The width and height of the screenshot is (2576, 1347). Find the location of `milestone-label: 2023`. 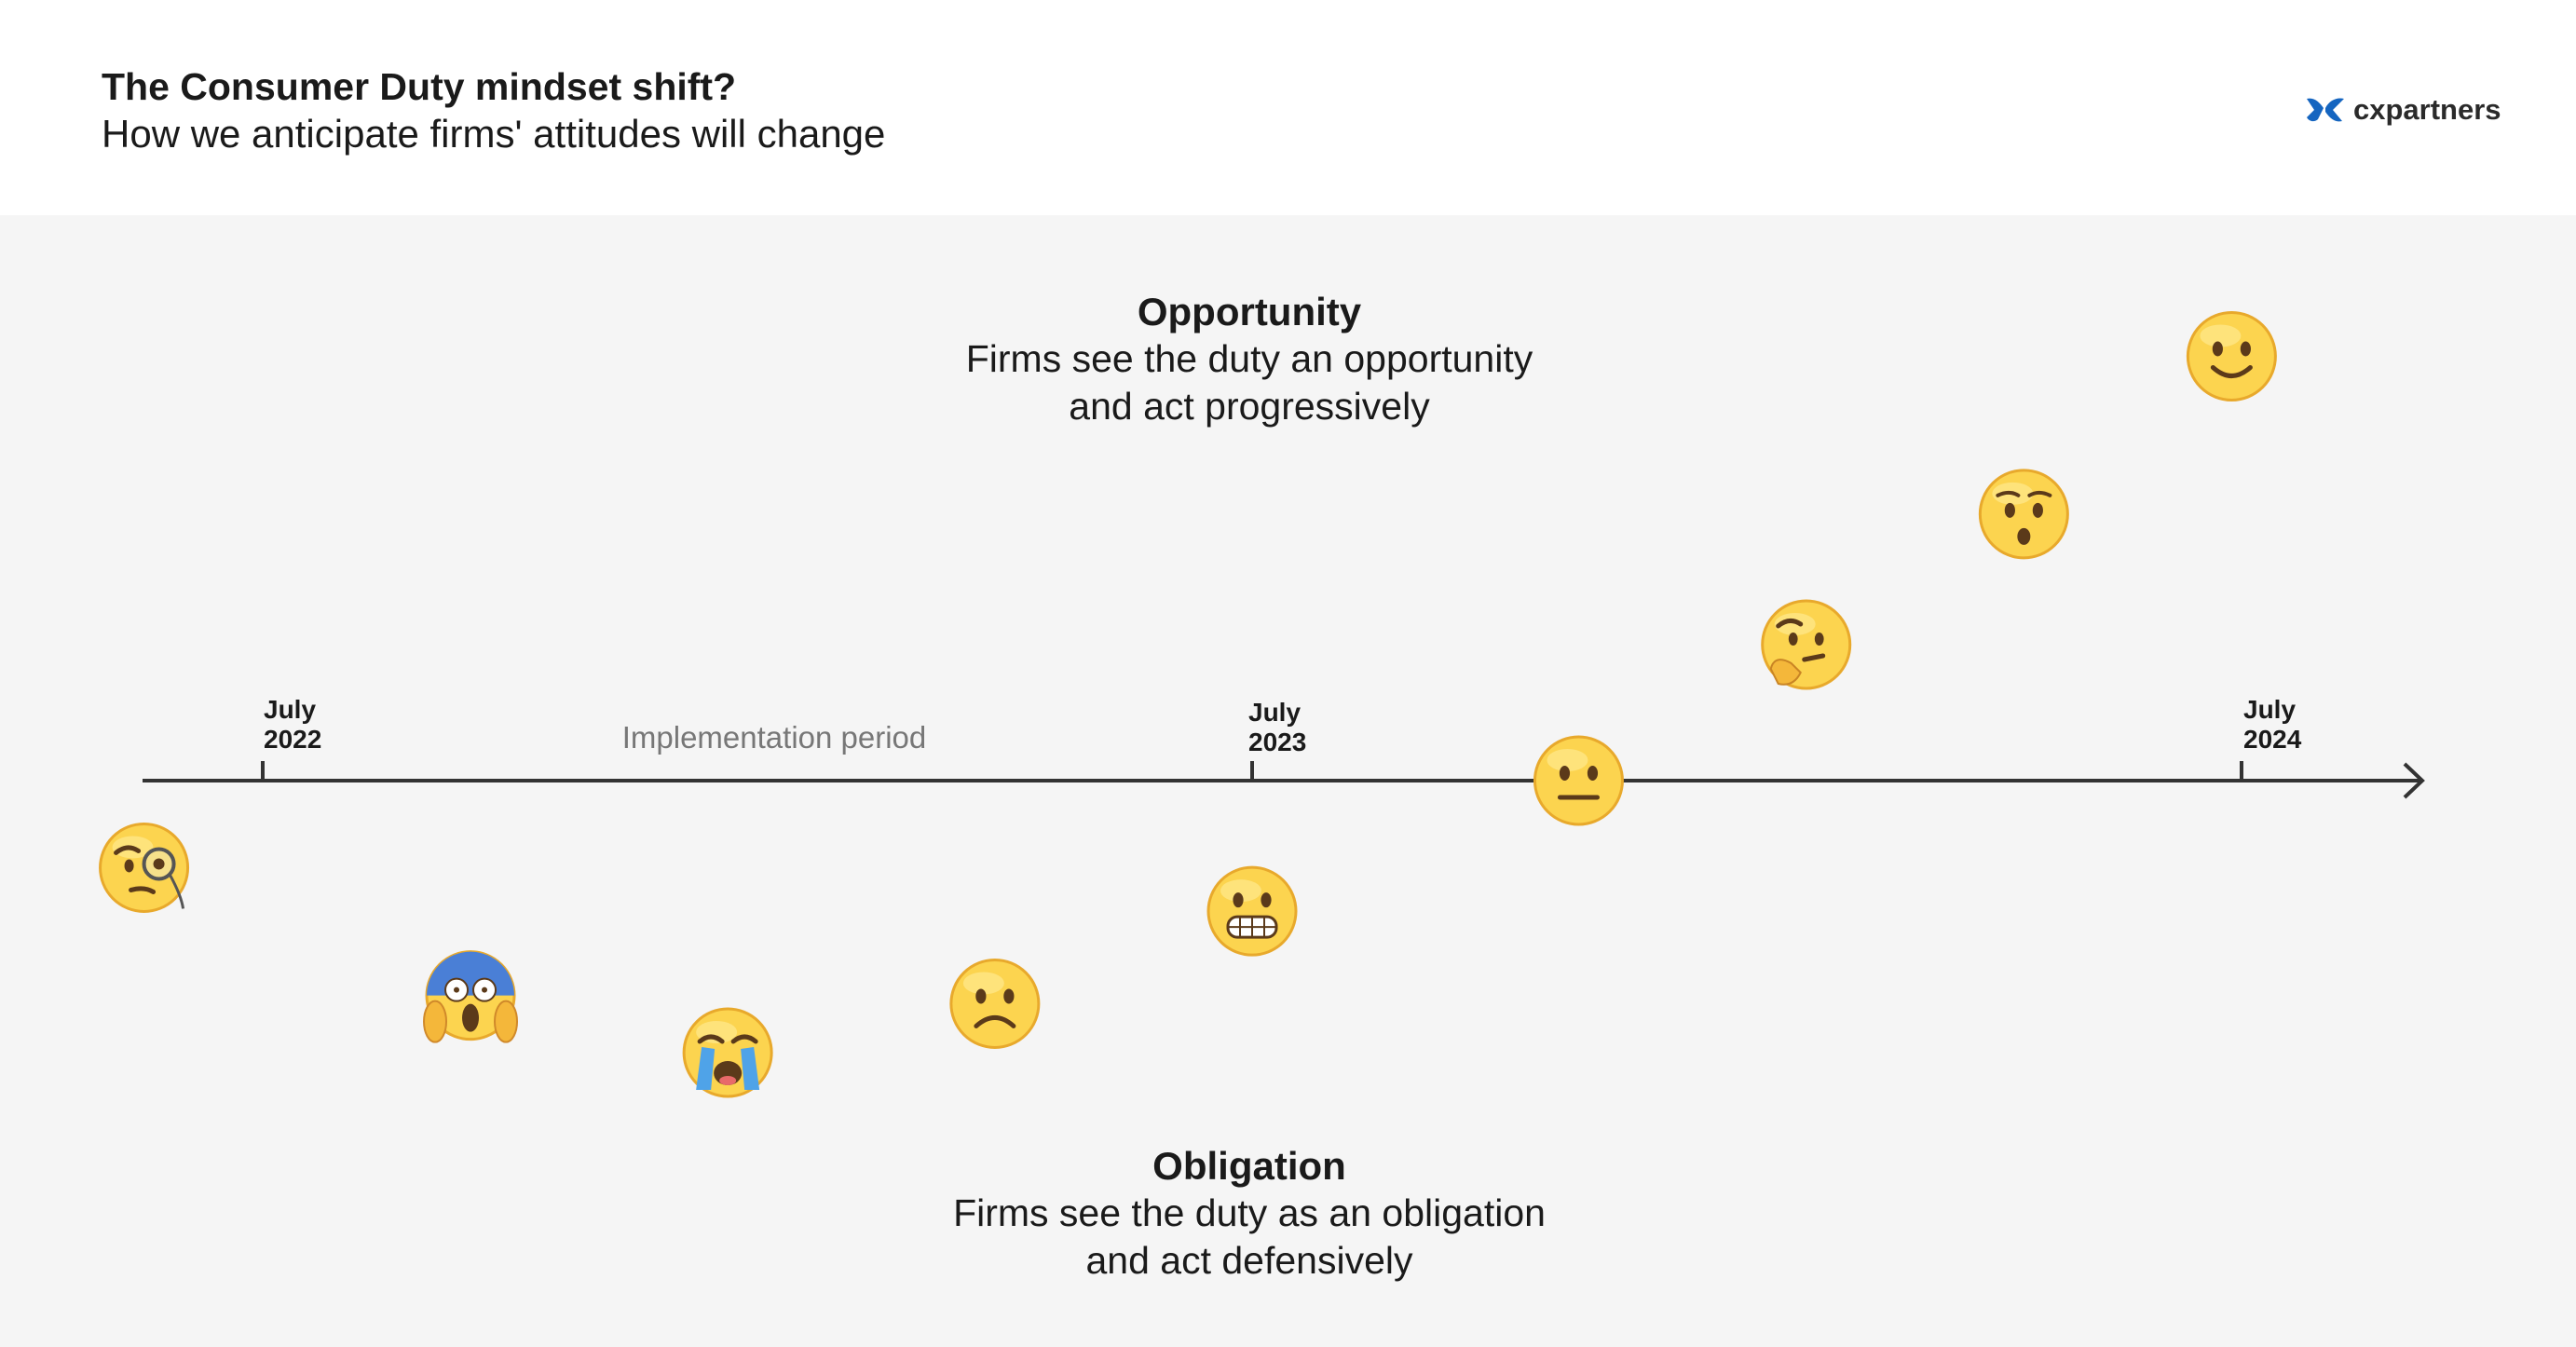

milestone-label: 2023 is located at coordinates (1277, 742).